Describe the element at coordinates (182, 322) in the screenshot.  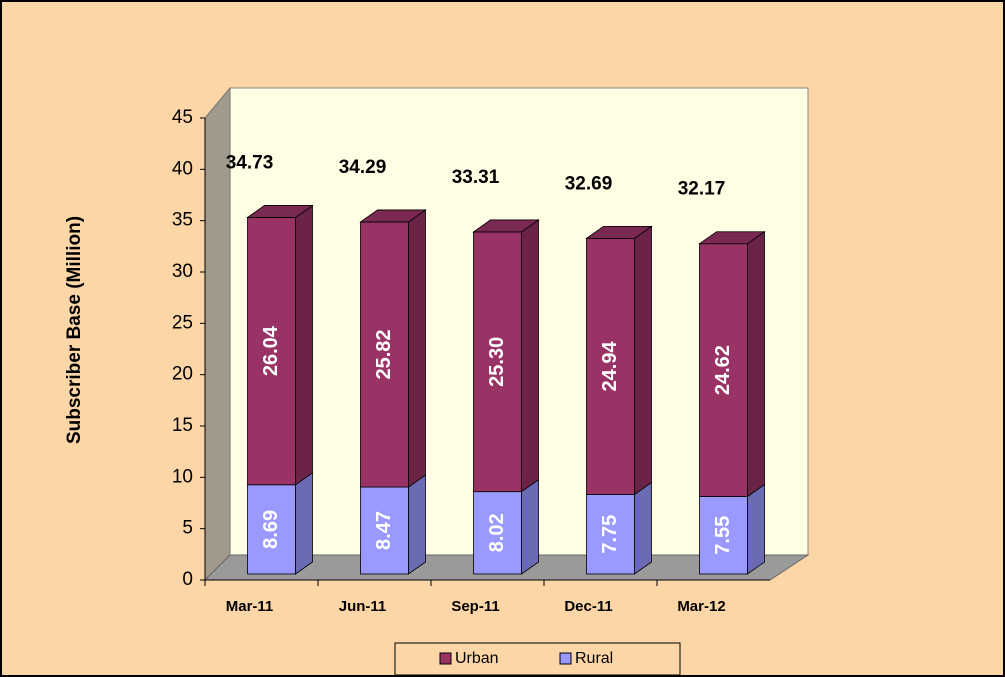
I see `y-tick-label: 25` at that location.